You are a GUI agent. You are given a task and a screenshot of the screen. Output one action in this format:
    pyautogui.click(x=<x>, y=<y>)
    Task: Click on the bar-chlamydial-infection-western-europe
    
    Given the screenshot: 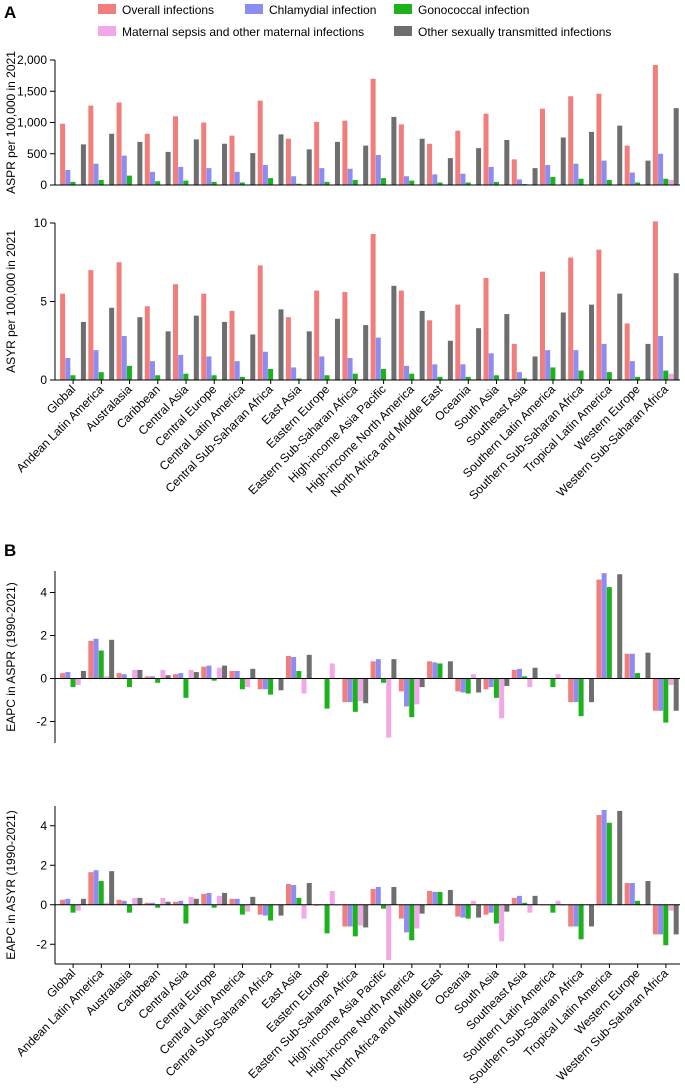 What is the action you would take?
    pyautogui.click(x=632, y=370)
    